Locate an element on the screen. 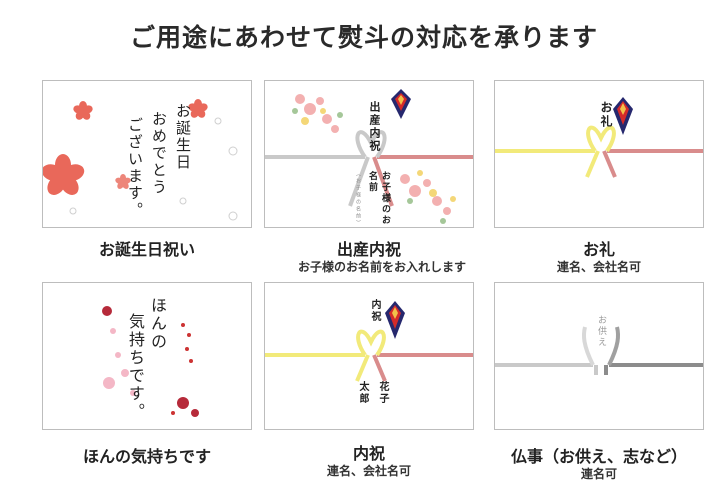 The image size is (728, 504). note-thanks: 連名、会社名可 is located at coordinates (598, 267).